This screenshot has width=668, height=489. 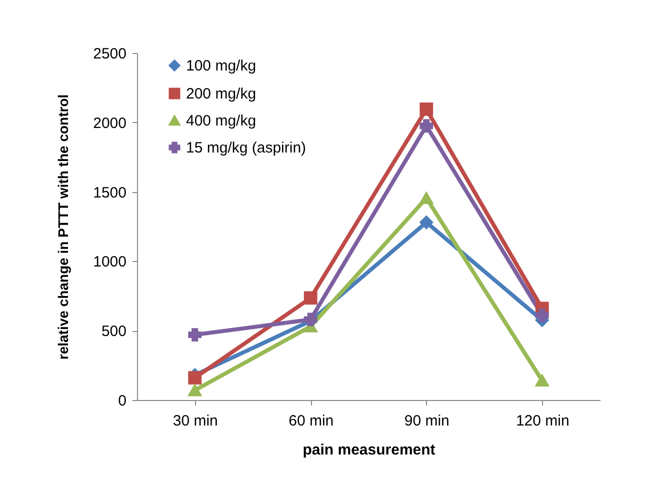 What do you see at coordinates (221, 66) in the screenshot?
I see `legend-label: 100 mg/kg` at bounding box center [221, 66].